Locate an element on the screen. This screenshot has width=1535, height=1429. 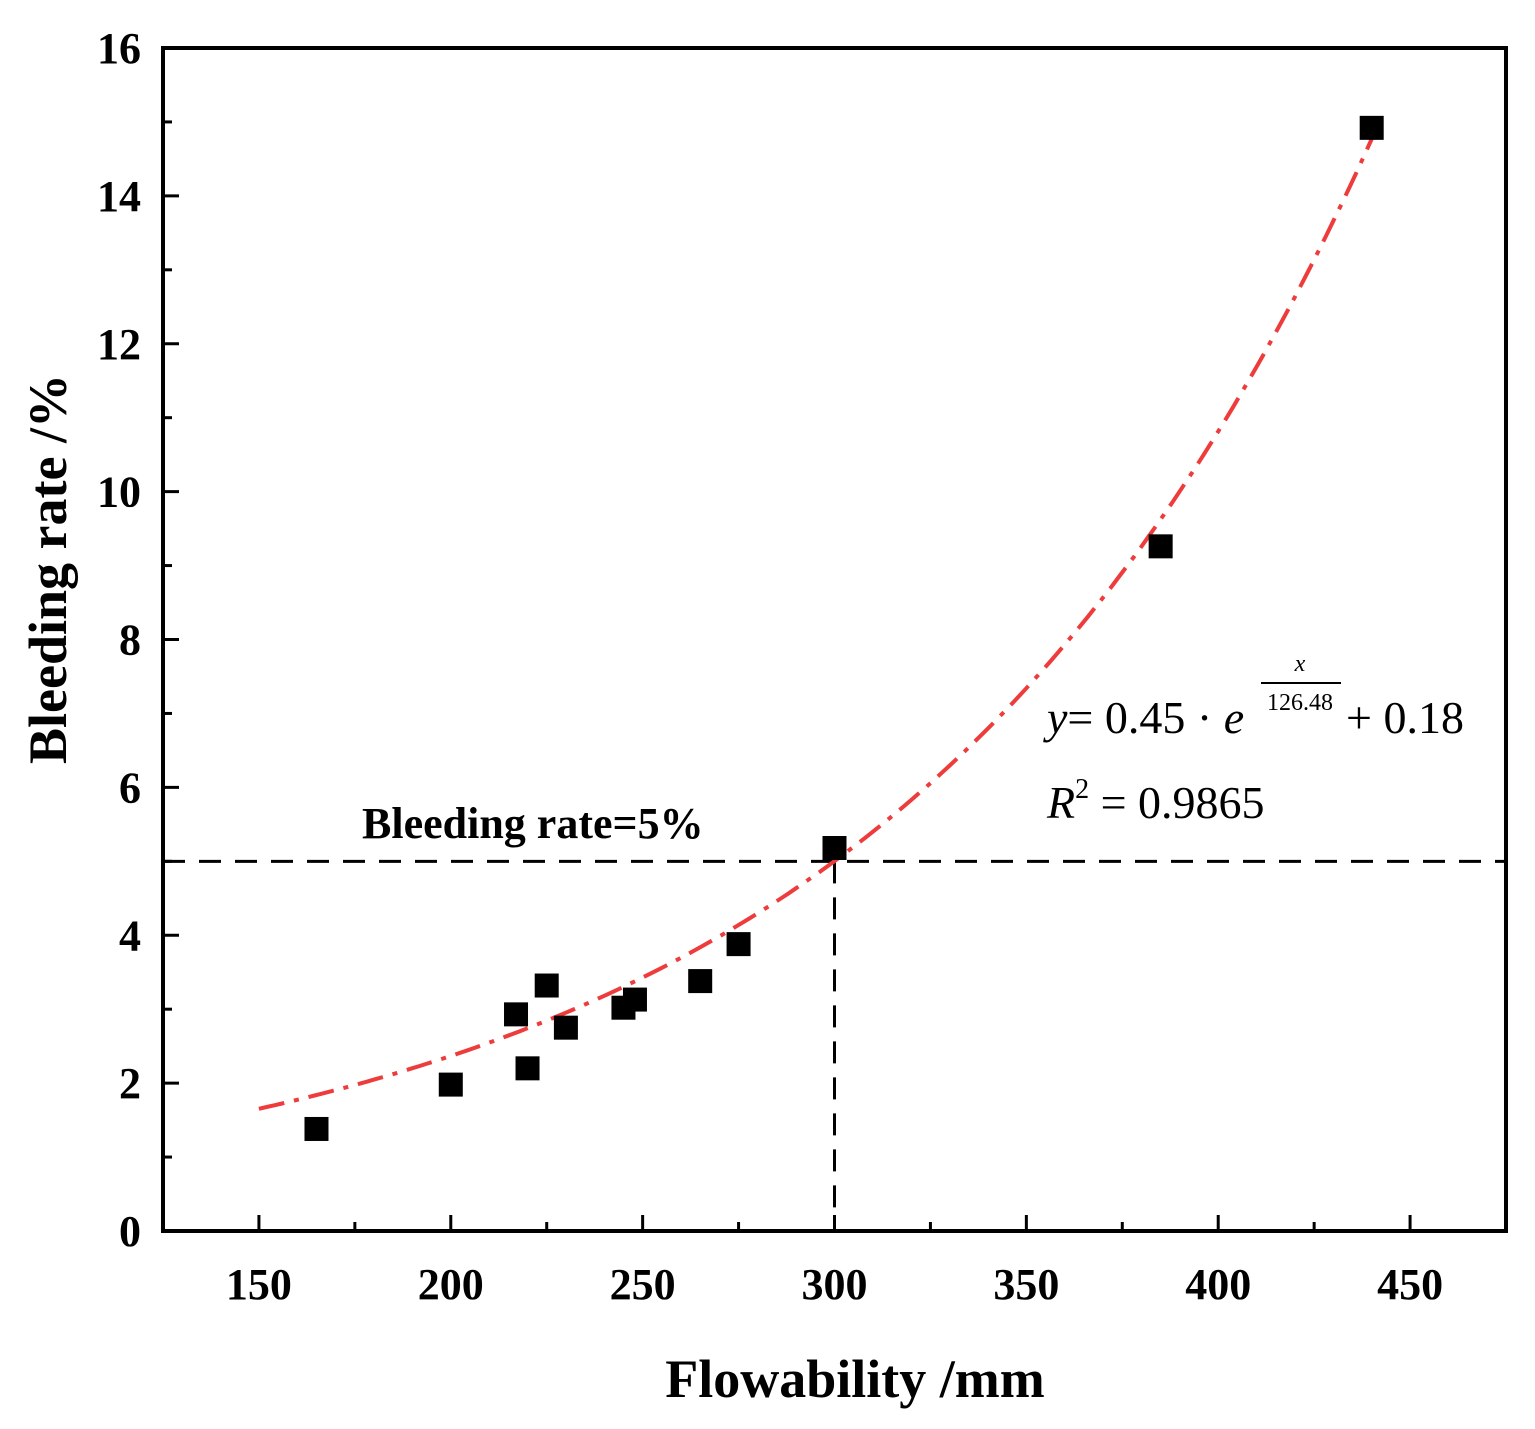
x-tick-labels: 150 200 250 300 350 400 450 is located at coordinates (834, 1284).